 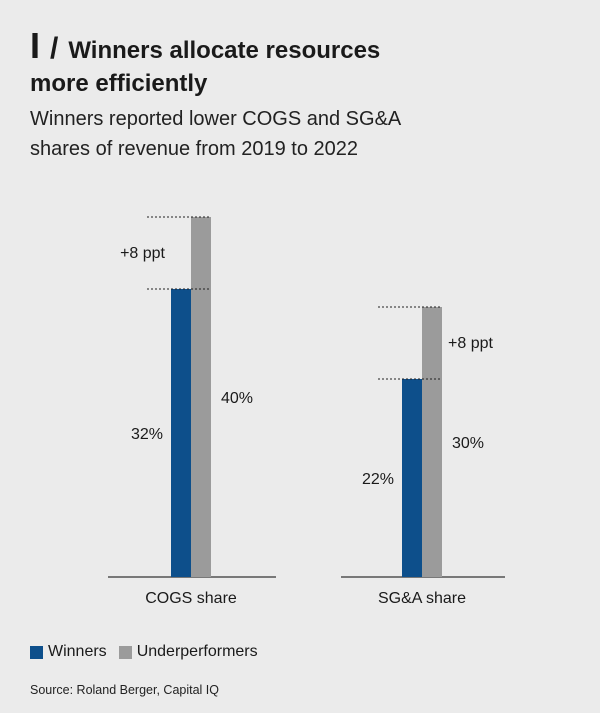 What do you see at coordinates (35, 45) in the screenshot?
I see `title-mark: I` at bounding box center [35, 45].